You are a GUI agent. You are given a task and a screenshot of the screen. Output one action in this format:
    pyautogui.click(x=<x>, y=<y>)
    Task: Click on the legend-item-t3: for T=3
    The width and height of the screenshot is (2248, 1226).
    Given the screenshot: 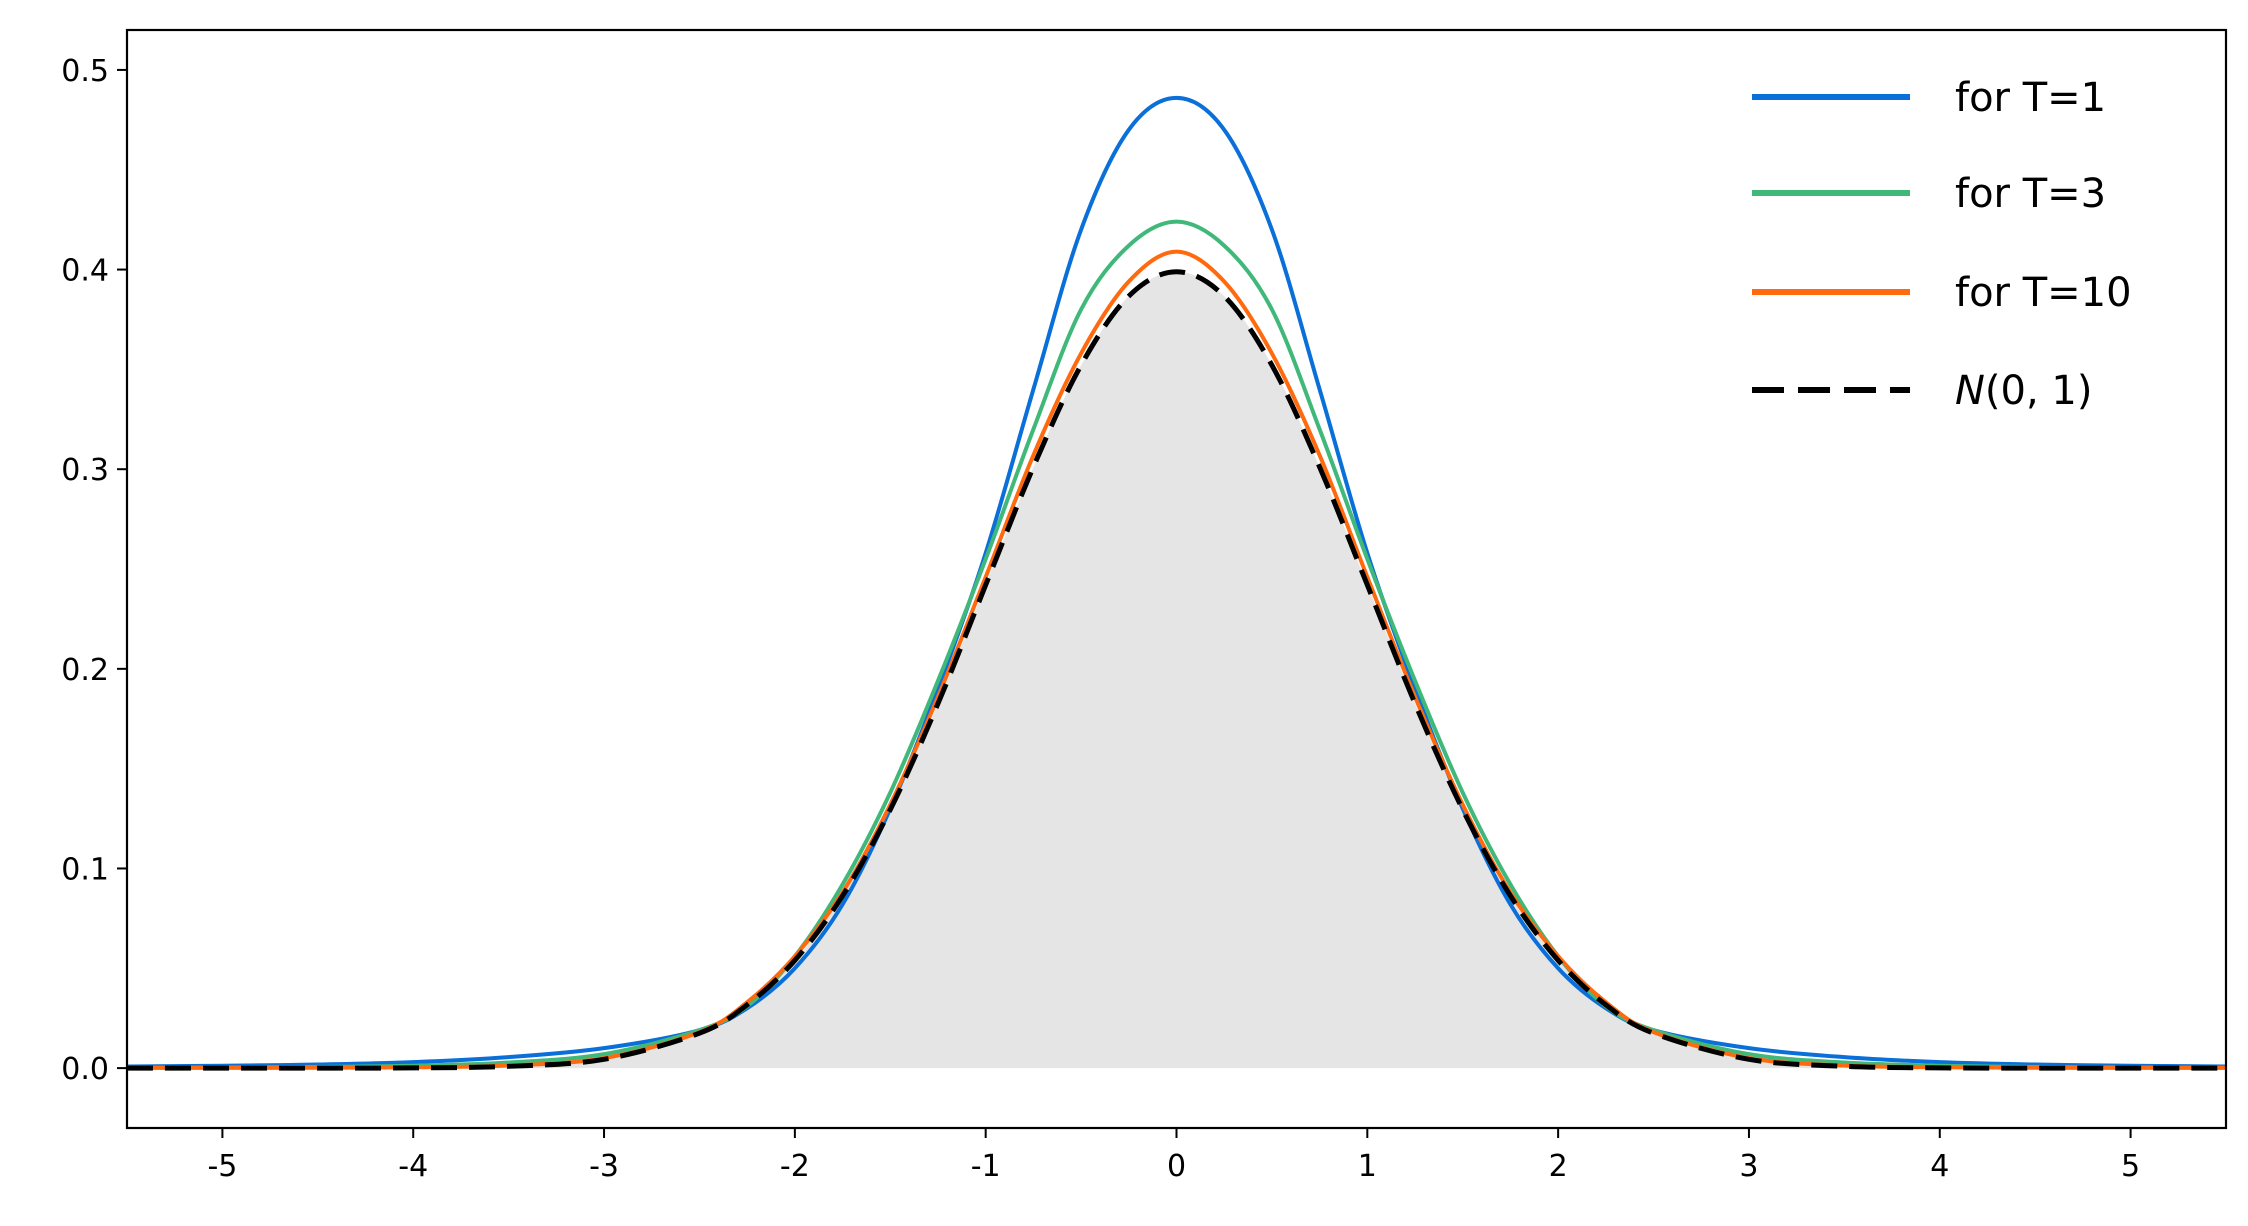 What is the action you would take?
    pyautogui.click(x=1929, y=194)
    